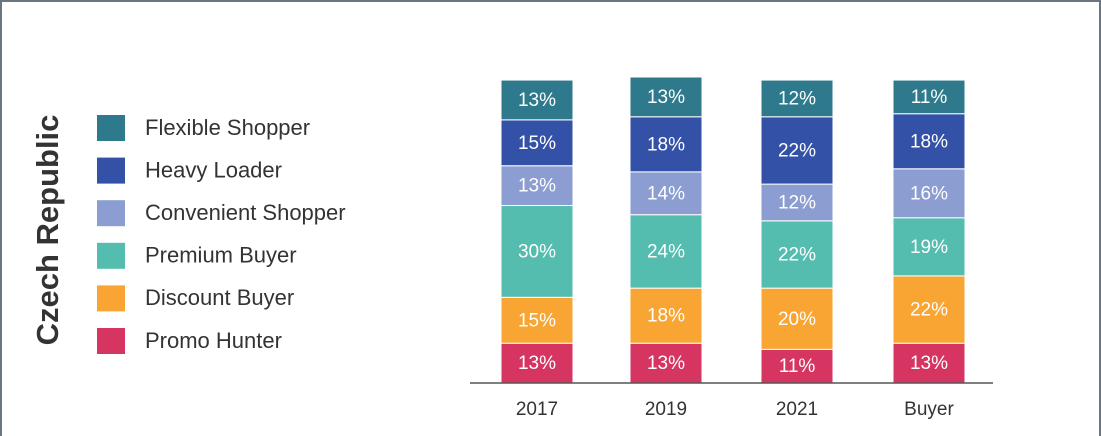  What do you see at coordinates (47, 230) in the screenshot?
I see `chart-title: Czech Republic` at bounding box center [47, 230].